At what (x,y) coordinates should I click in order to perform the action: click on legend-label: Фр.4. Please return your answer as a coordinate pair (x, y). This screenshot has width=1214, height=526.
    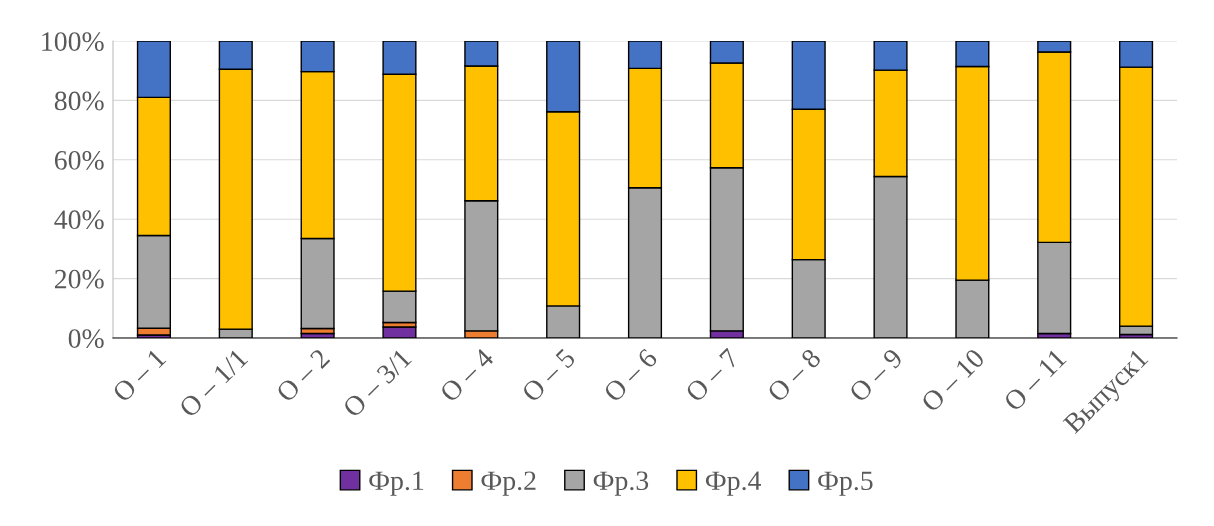
    Looking at the image, I should click on (733, 483).